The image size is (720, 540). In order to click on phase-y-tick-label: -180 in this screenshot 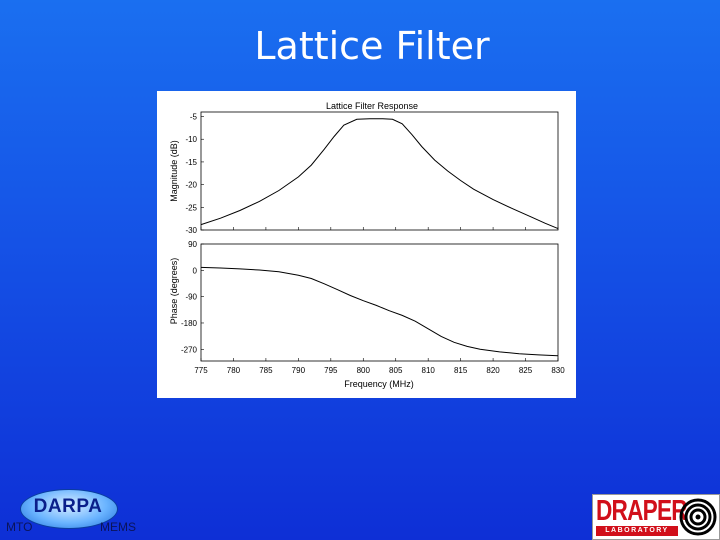, I will do `click(189, 323)`.